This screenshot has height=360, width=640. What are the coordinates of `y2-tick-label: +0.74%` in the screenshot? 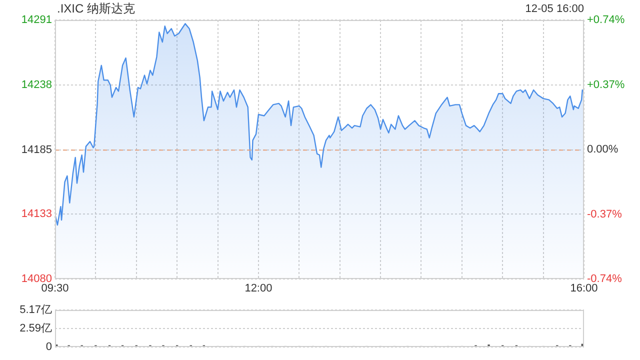 It's located at (606, 20).